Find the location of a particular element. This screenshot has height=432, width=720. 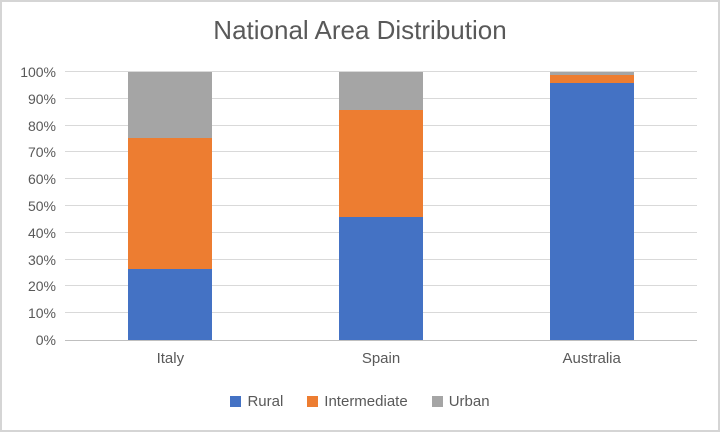

legend-swatch-urban is located at coordinates (437, 401).